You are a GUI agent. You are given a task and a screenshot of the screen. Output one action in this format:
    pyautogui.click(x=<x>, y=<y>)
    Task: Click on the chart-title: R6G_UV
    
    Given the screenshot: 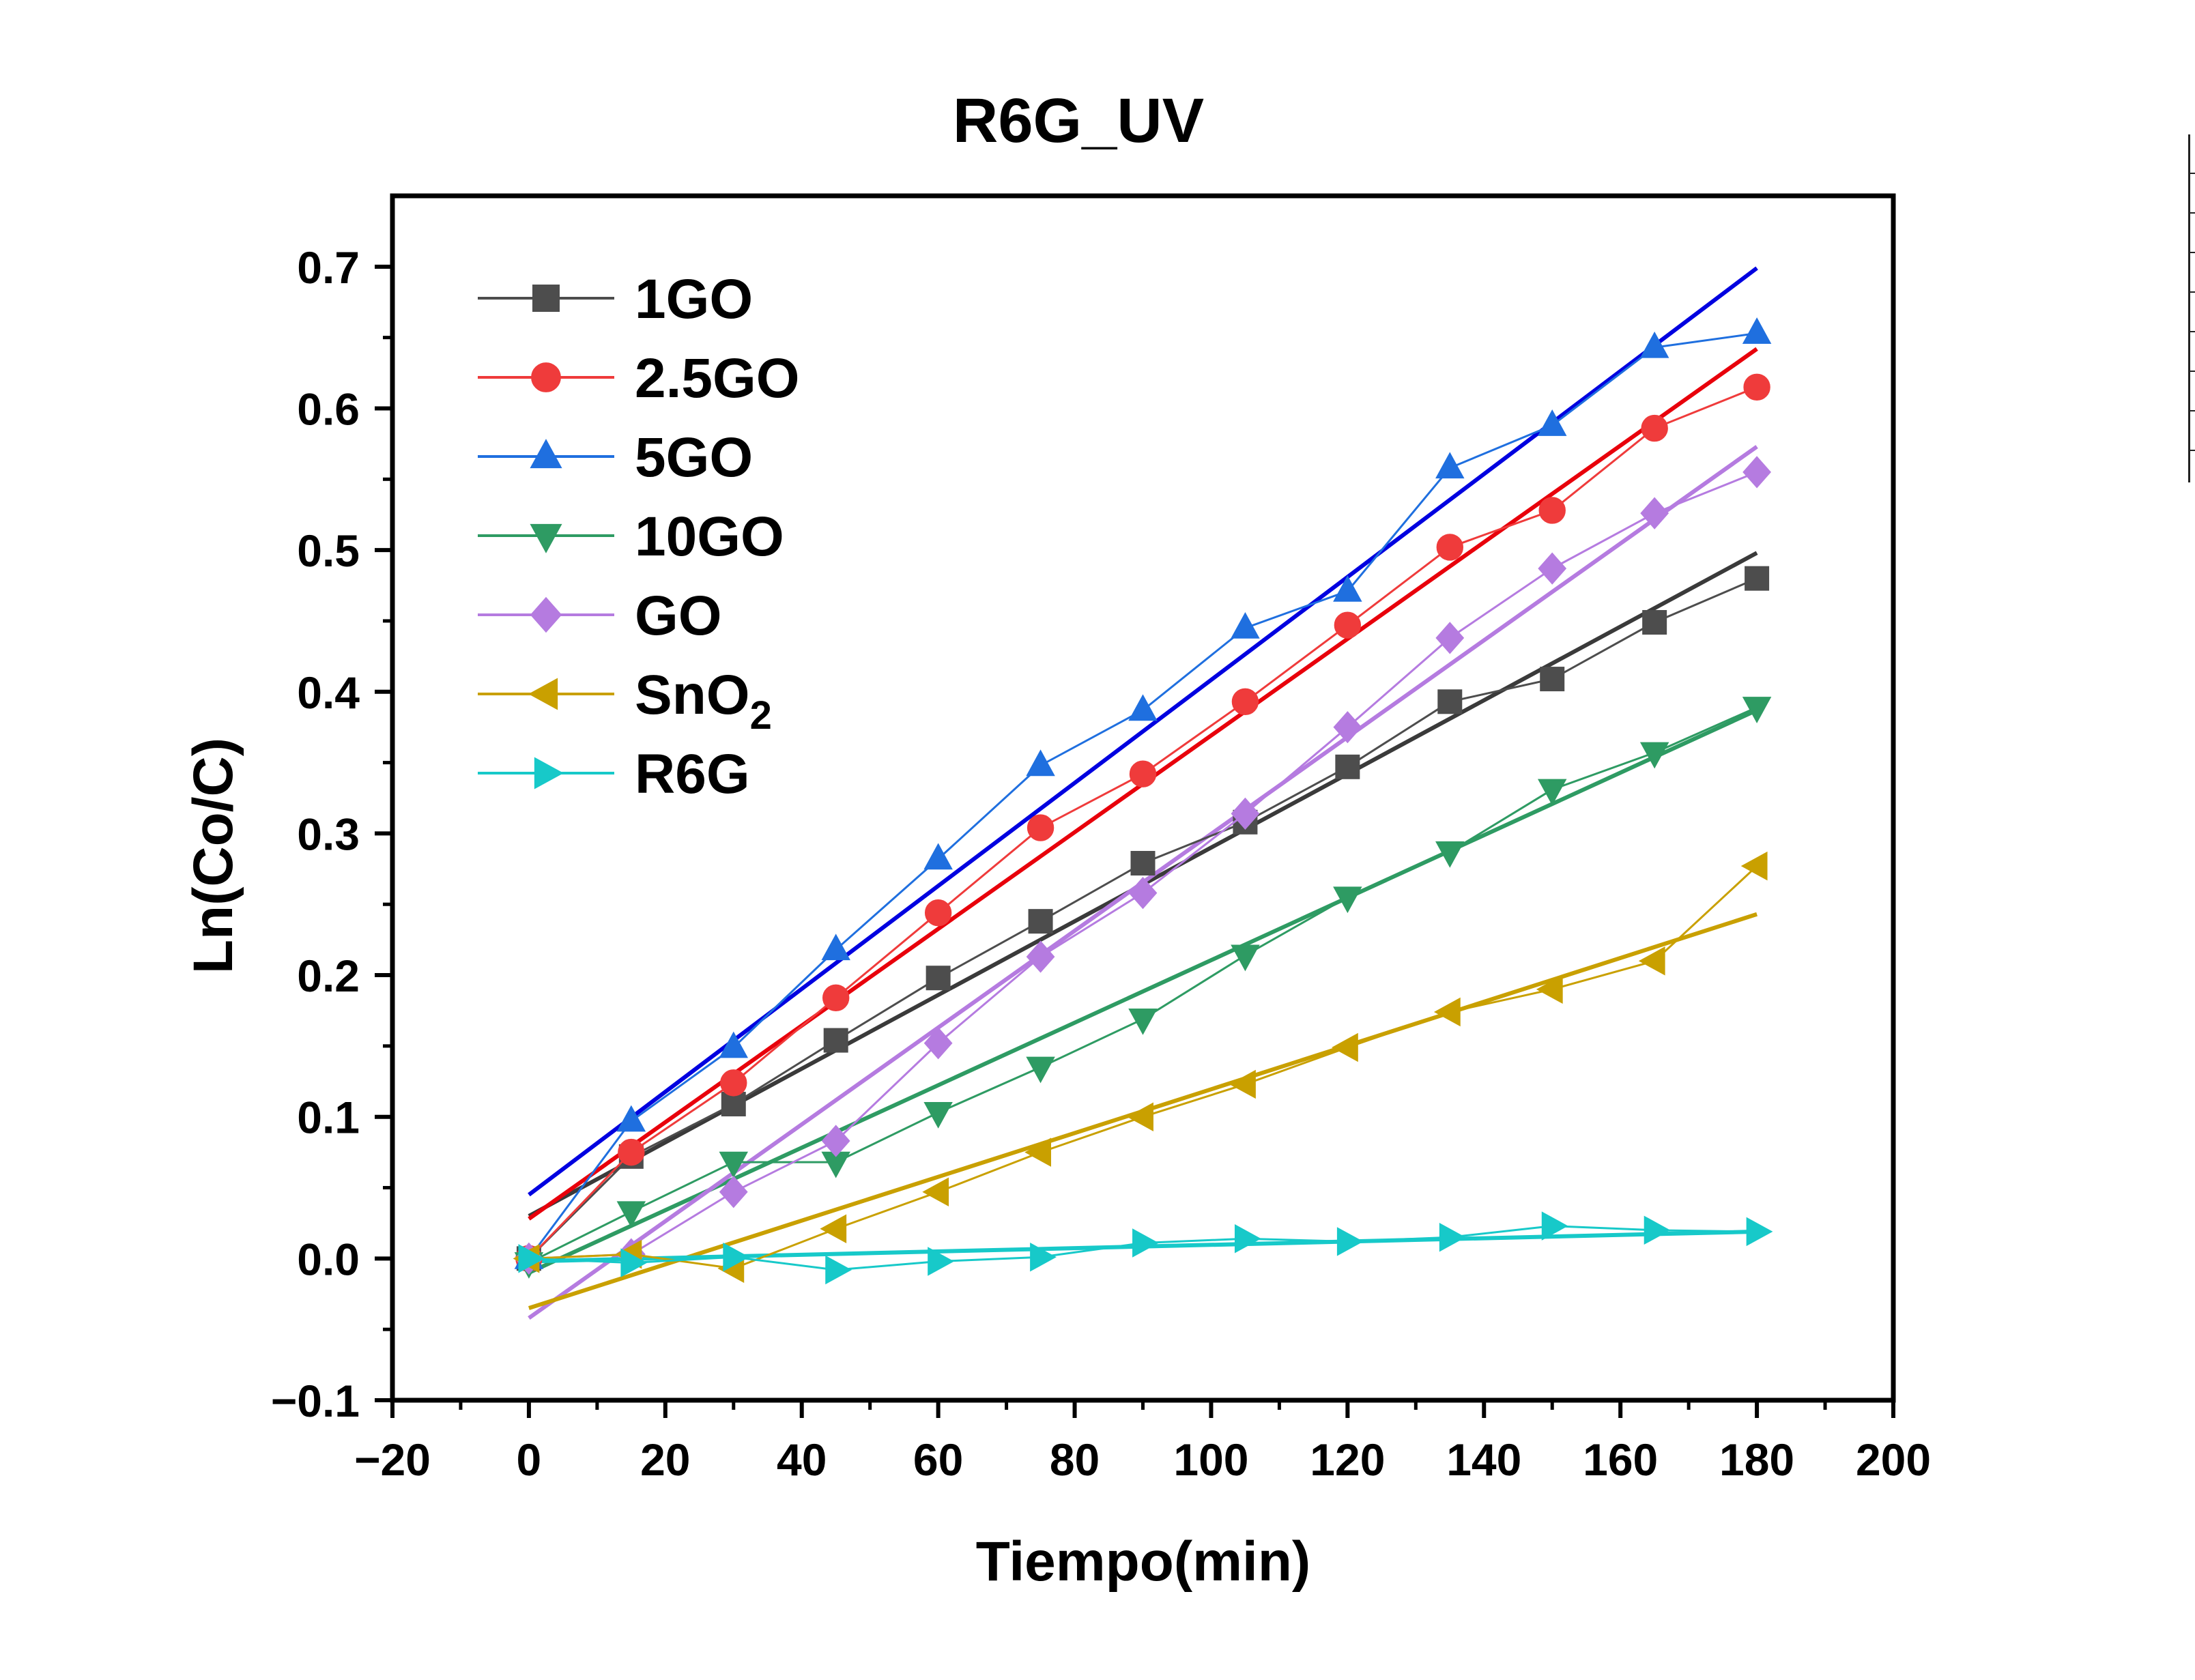 What is the action you would take?
    pyautogui.click(x=1078, y=121)
    